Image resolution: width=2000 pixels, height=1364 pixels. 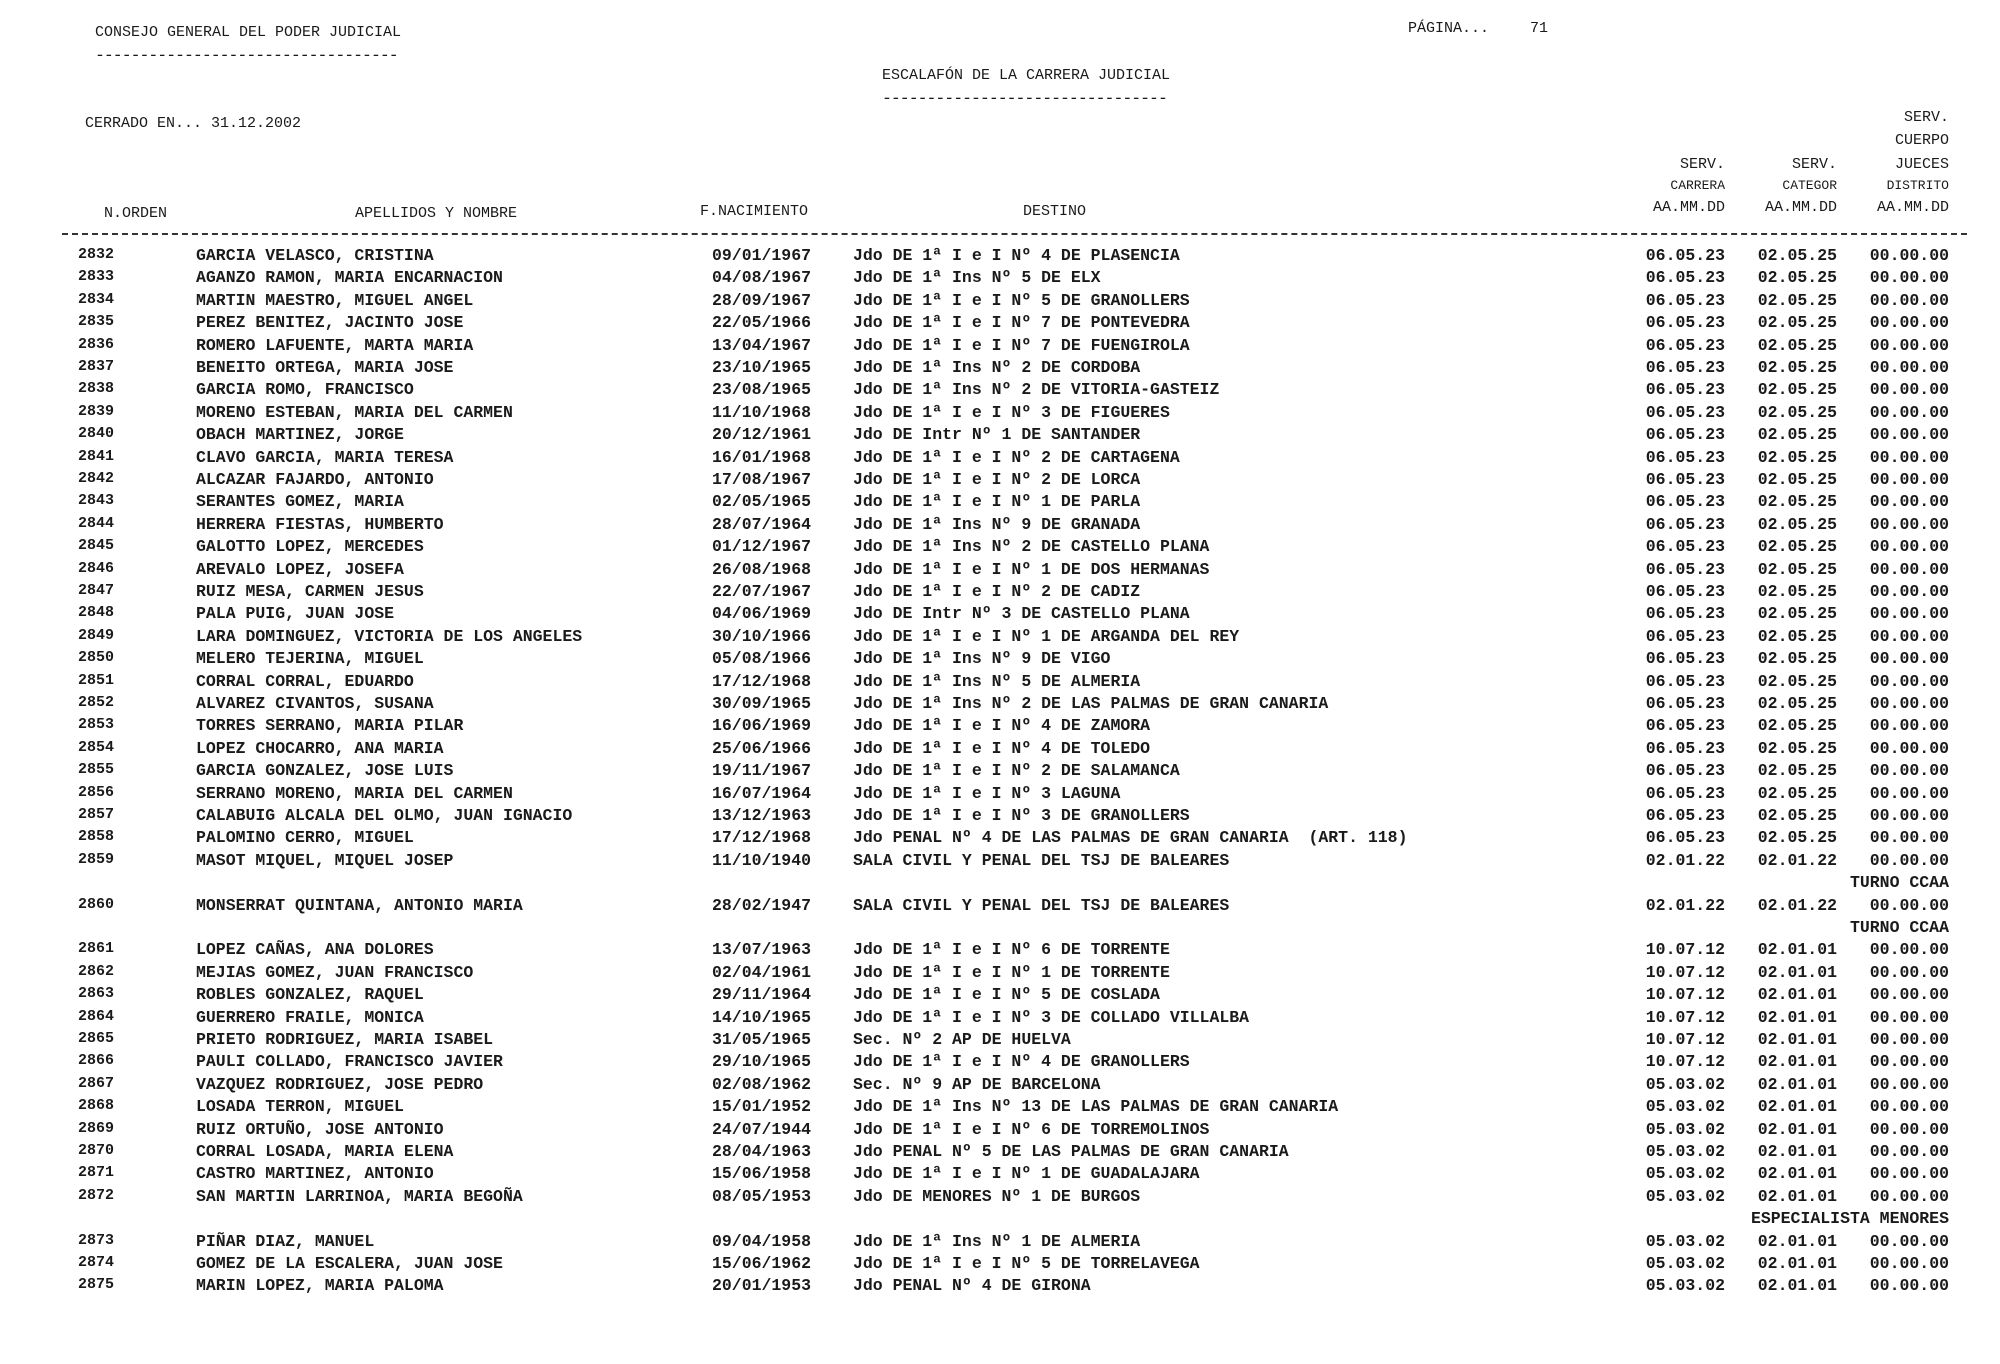 I want to click on fecha-nacimiento: 30/10/1966, so click(x=762, y=636).